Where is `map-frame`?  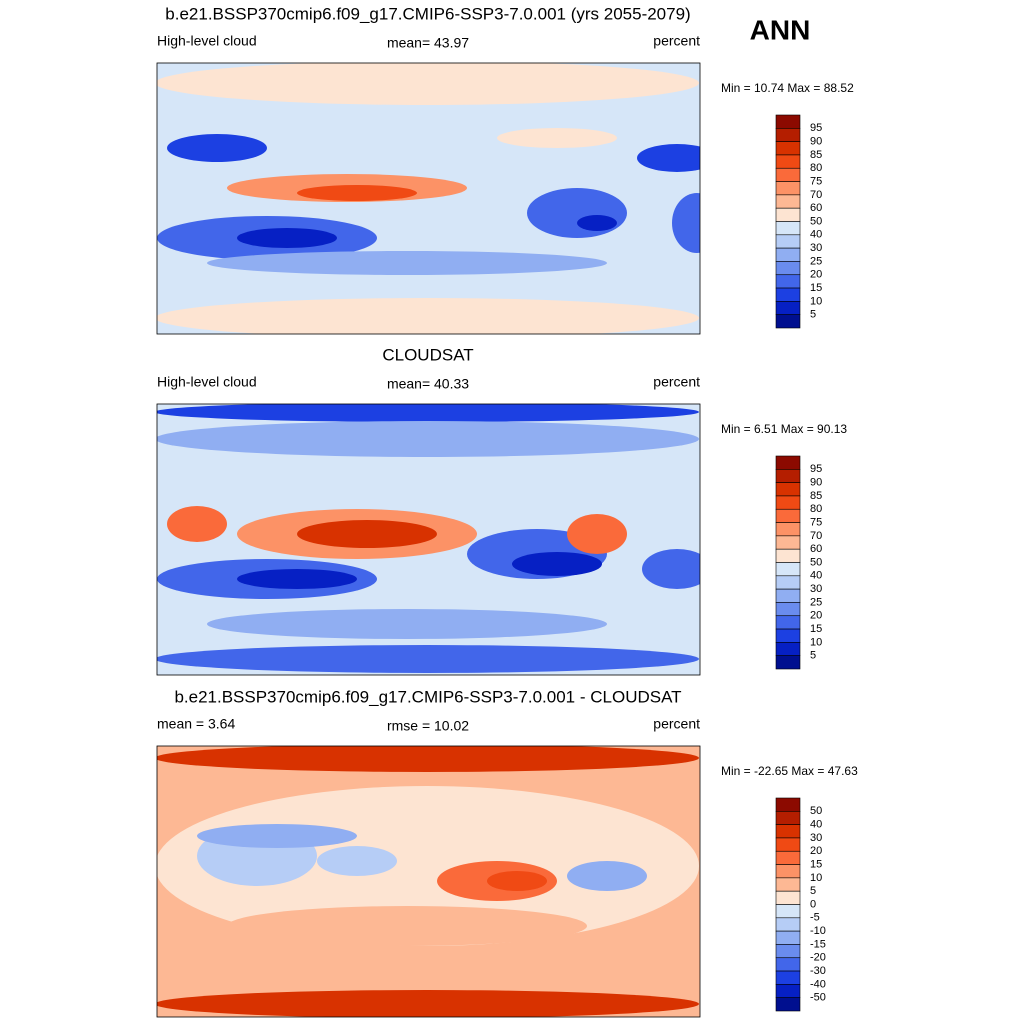
map-frame is located at coordinates (428, 539).